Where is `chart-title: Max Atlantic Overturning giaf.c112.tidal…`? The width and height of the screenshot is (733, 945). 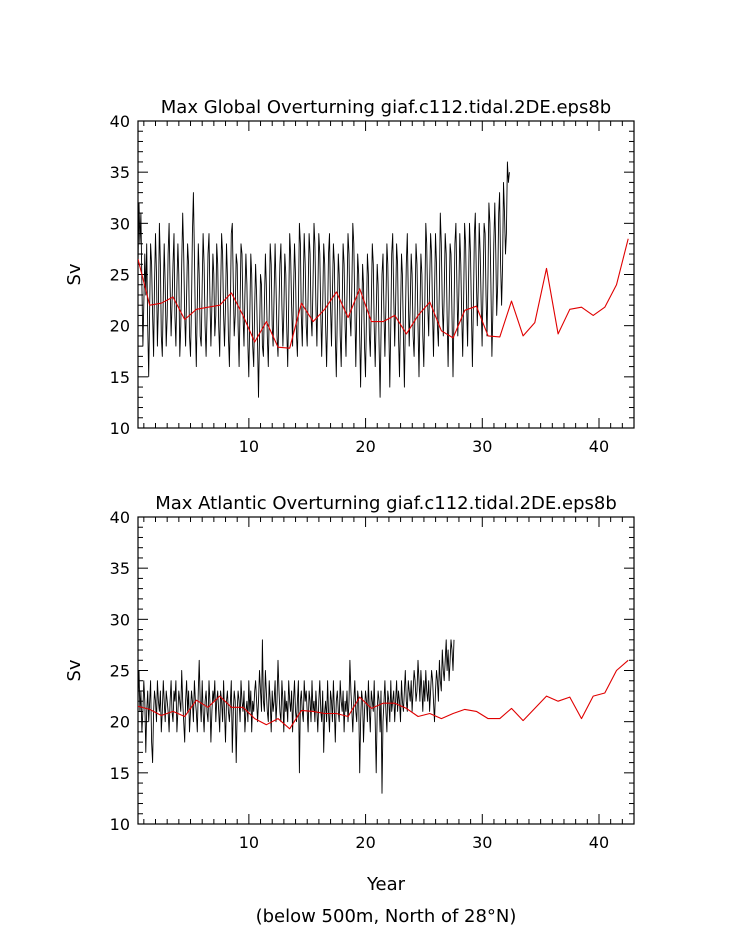
chart-title: Max Atlantic Overturning giaf.c112.tidal… is located at coordinates (386, 503).